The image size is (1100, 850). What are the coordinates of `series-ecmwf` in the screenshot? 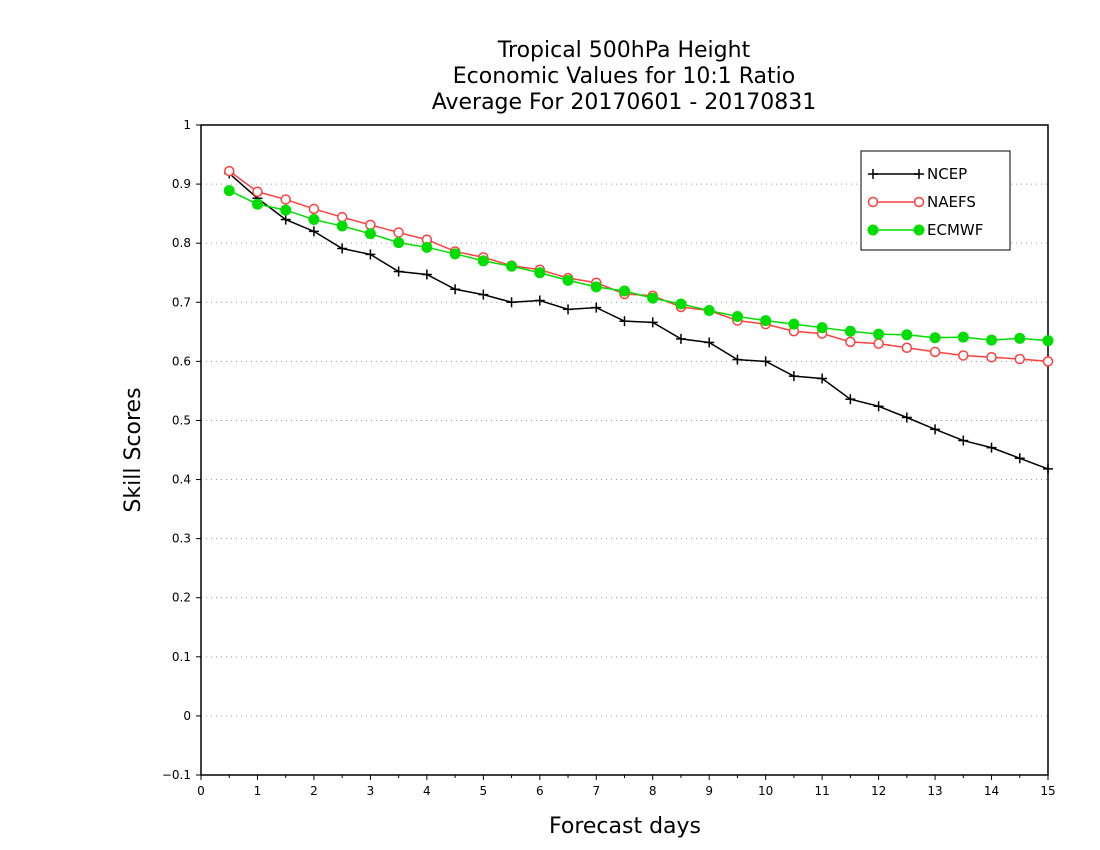 It's located at (638, 266).